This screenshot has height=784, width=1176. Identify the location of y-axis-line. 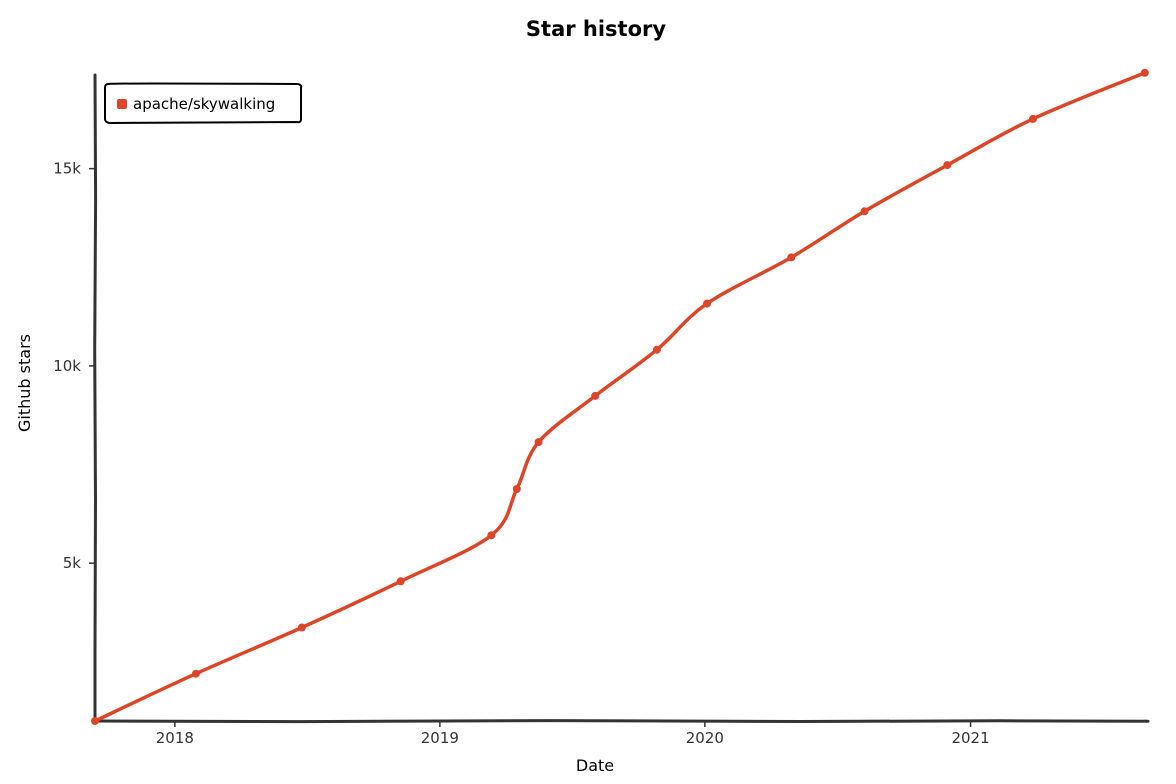
(95, 398).